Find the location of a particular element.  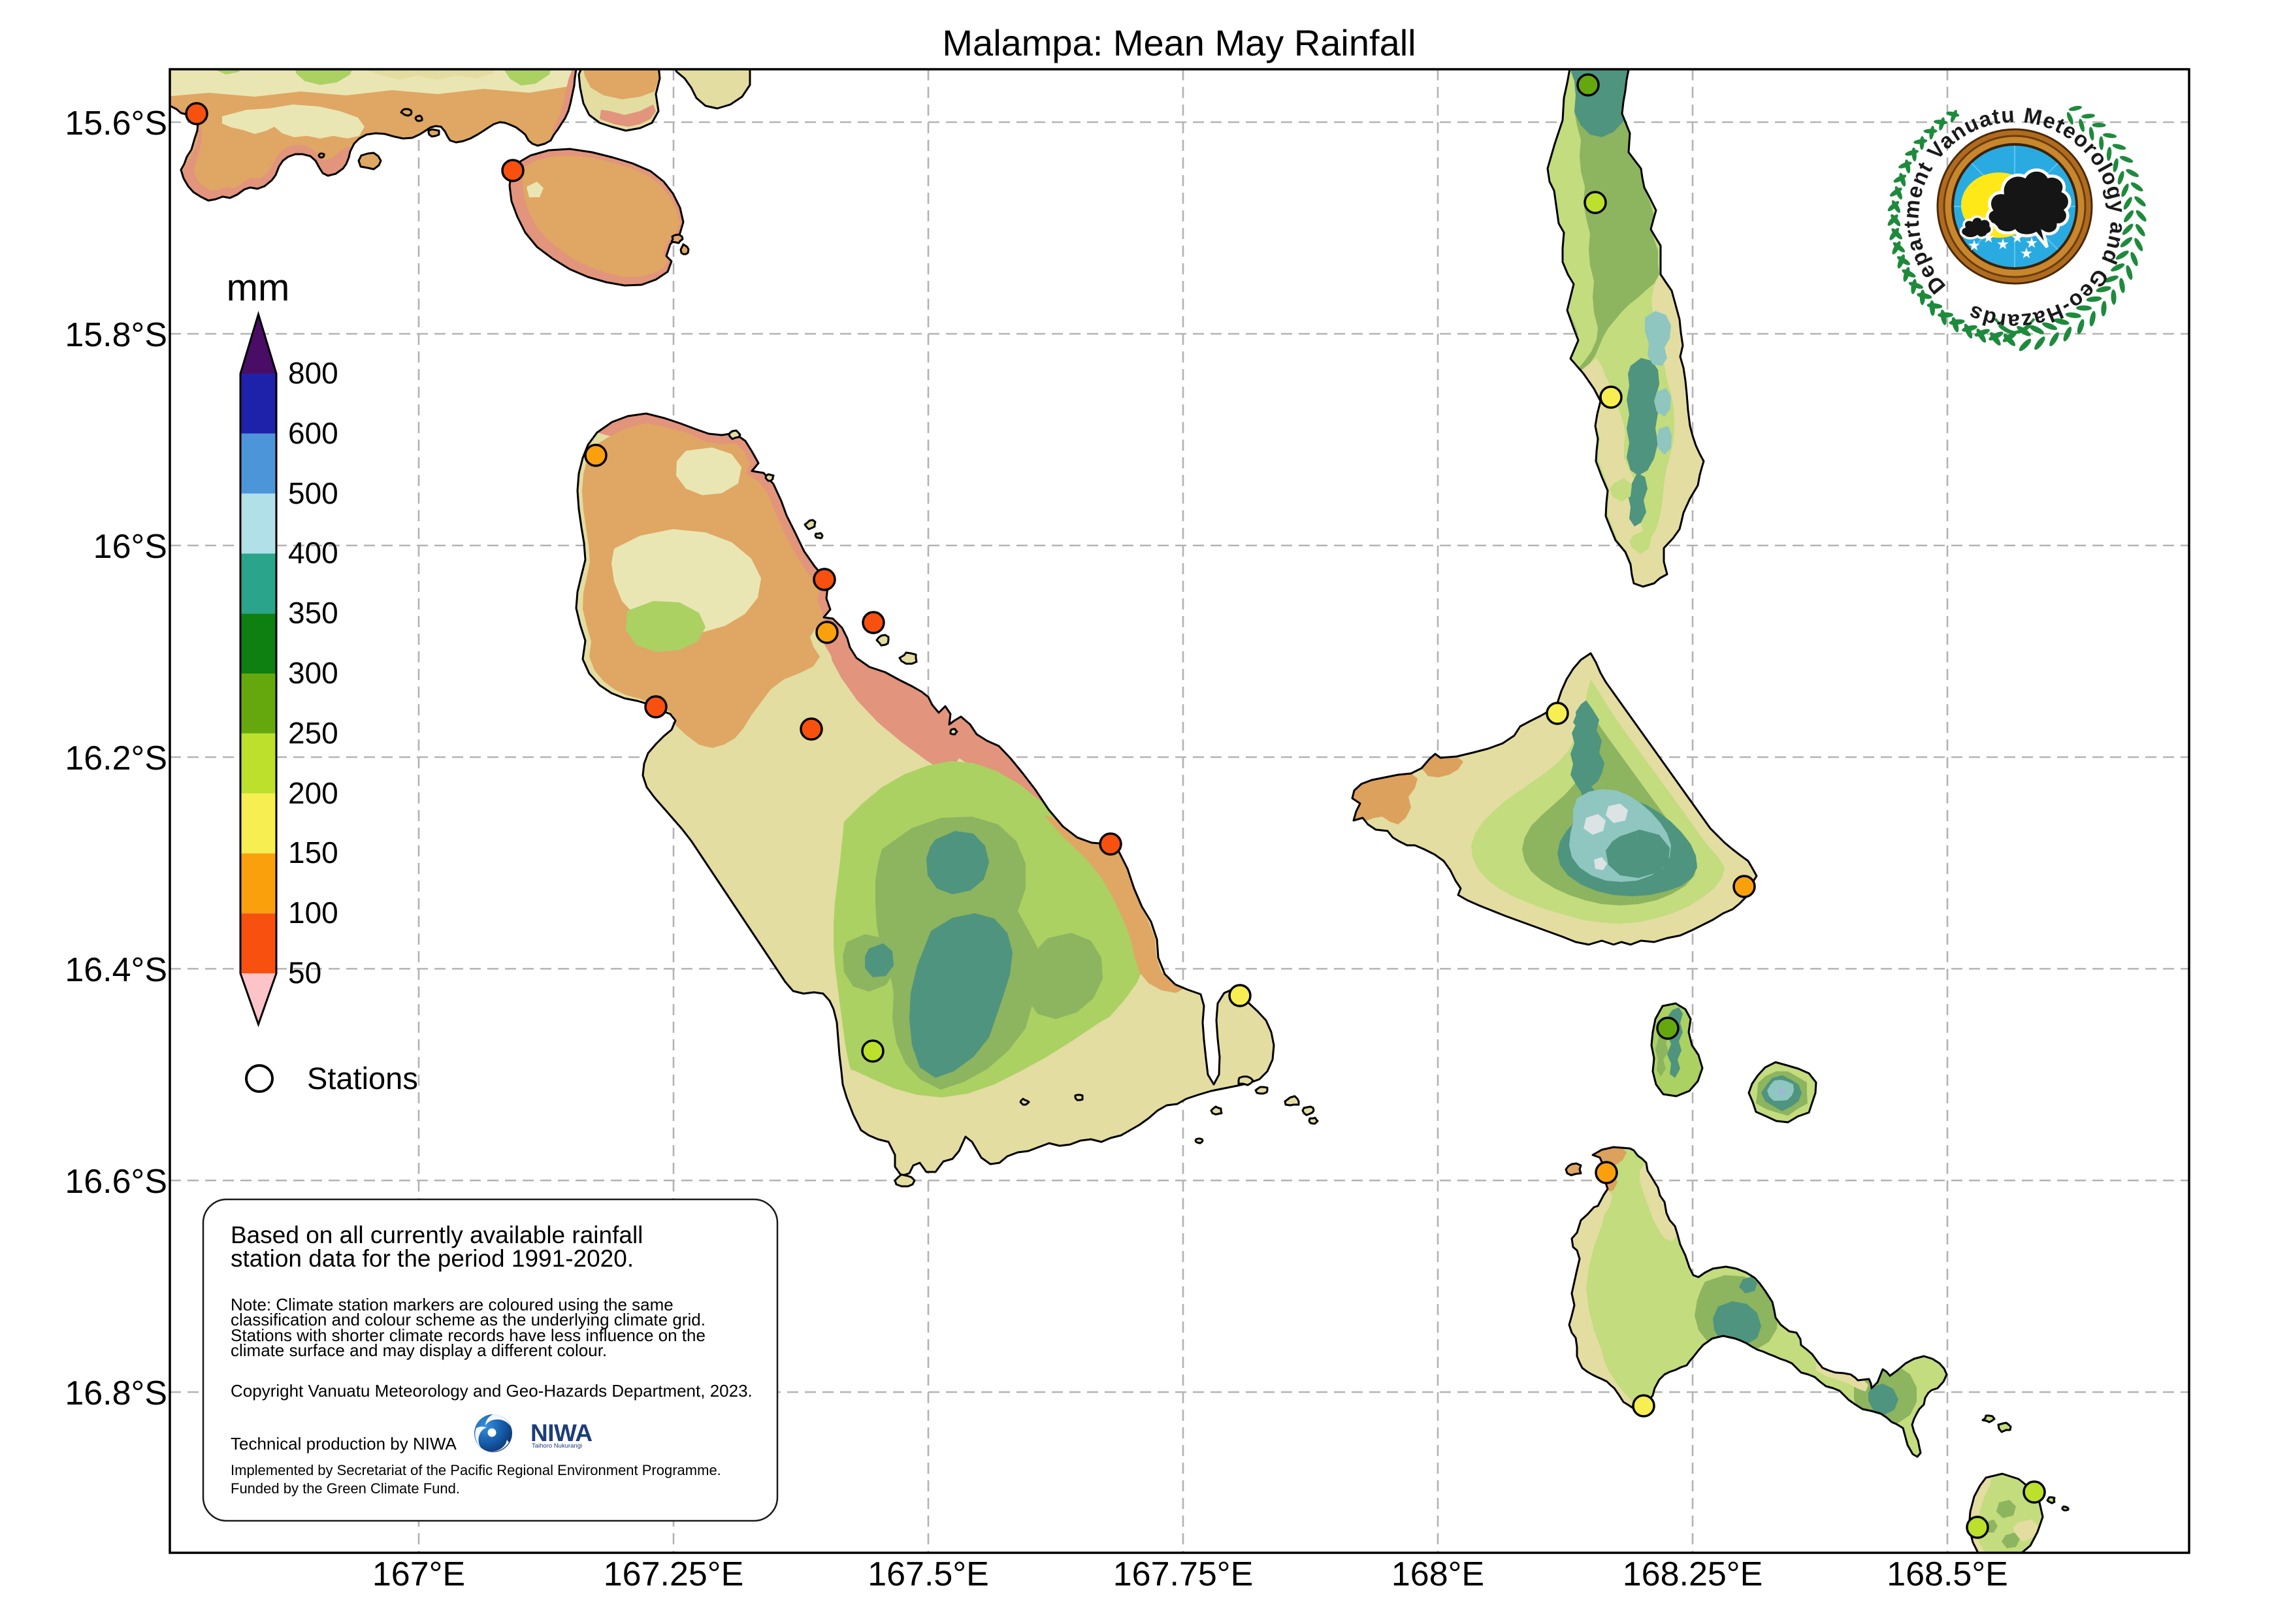

svg-text: 168.25°E is located at coordinates (1693, 1574).